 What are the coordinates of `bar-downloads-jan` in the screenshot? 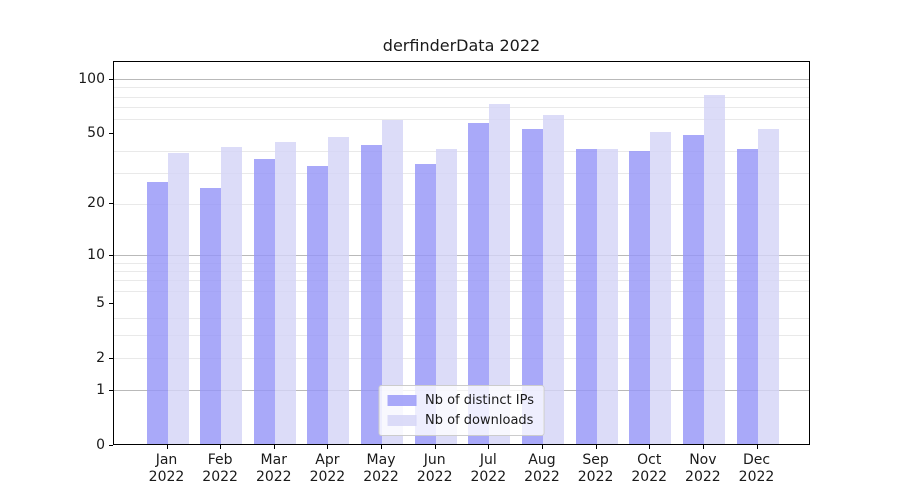 It's located at (178, 298).